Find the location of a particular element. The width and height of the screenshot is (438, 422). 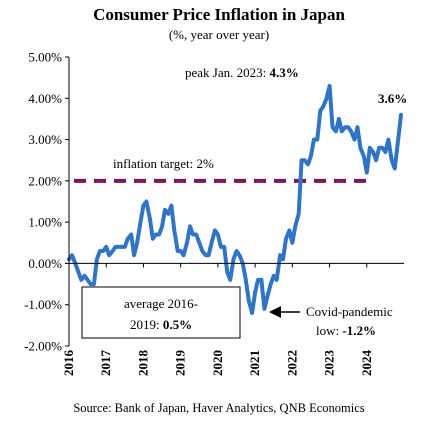

y-tick-label: -2.00% is located at coordinates (43, 346).